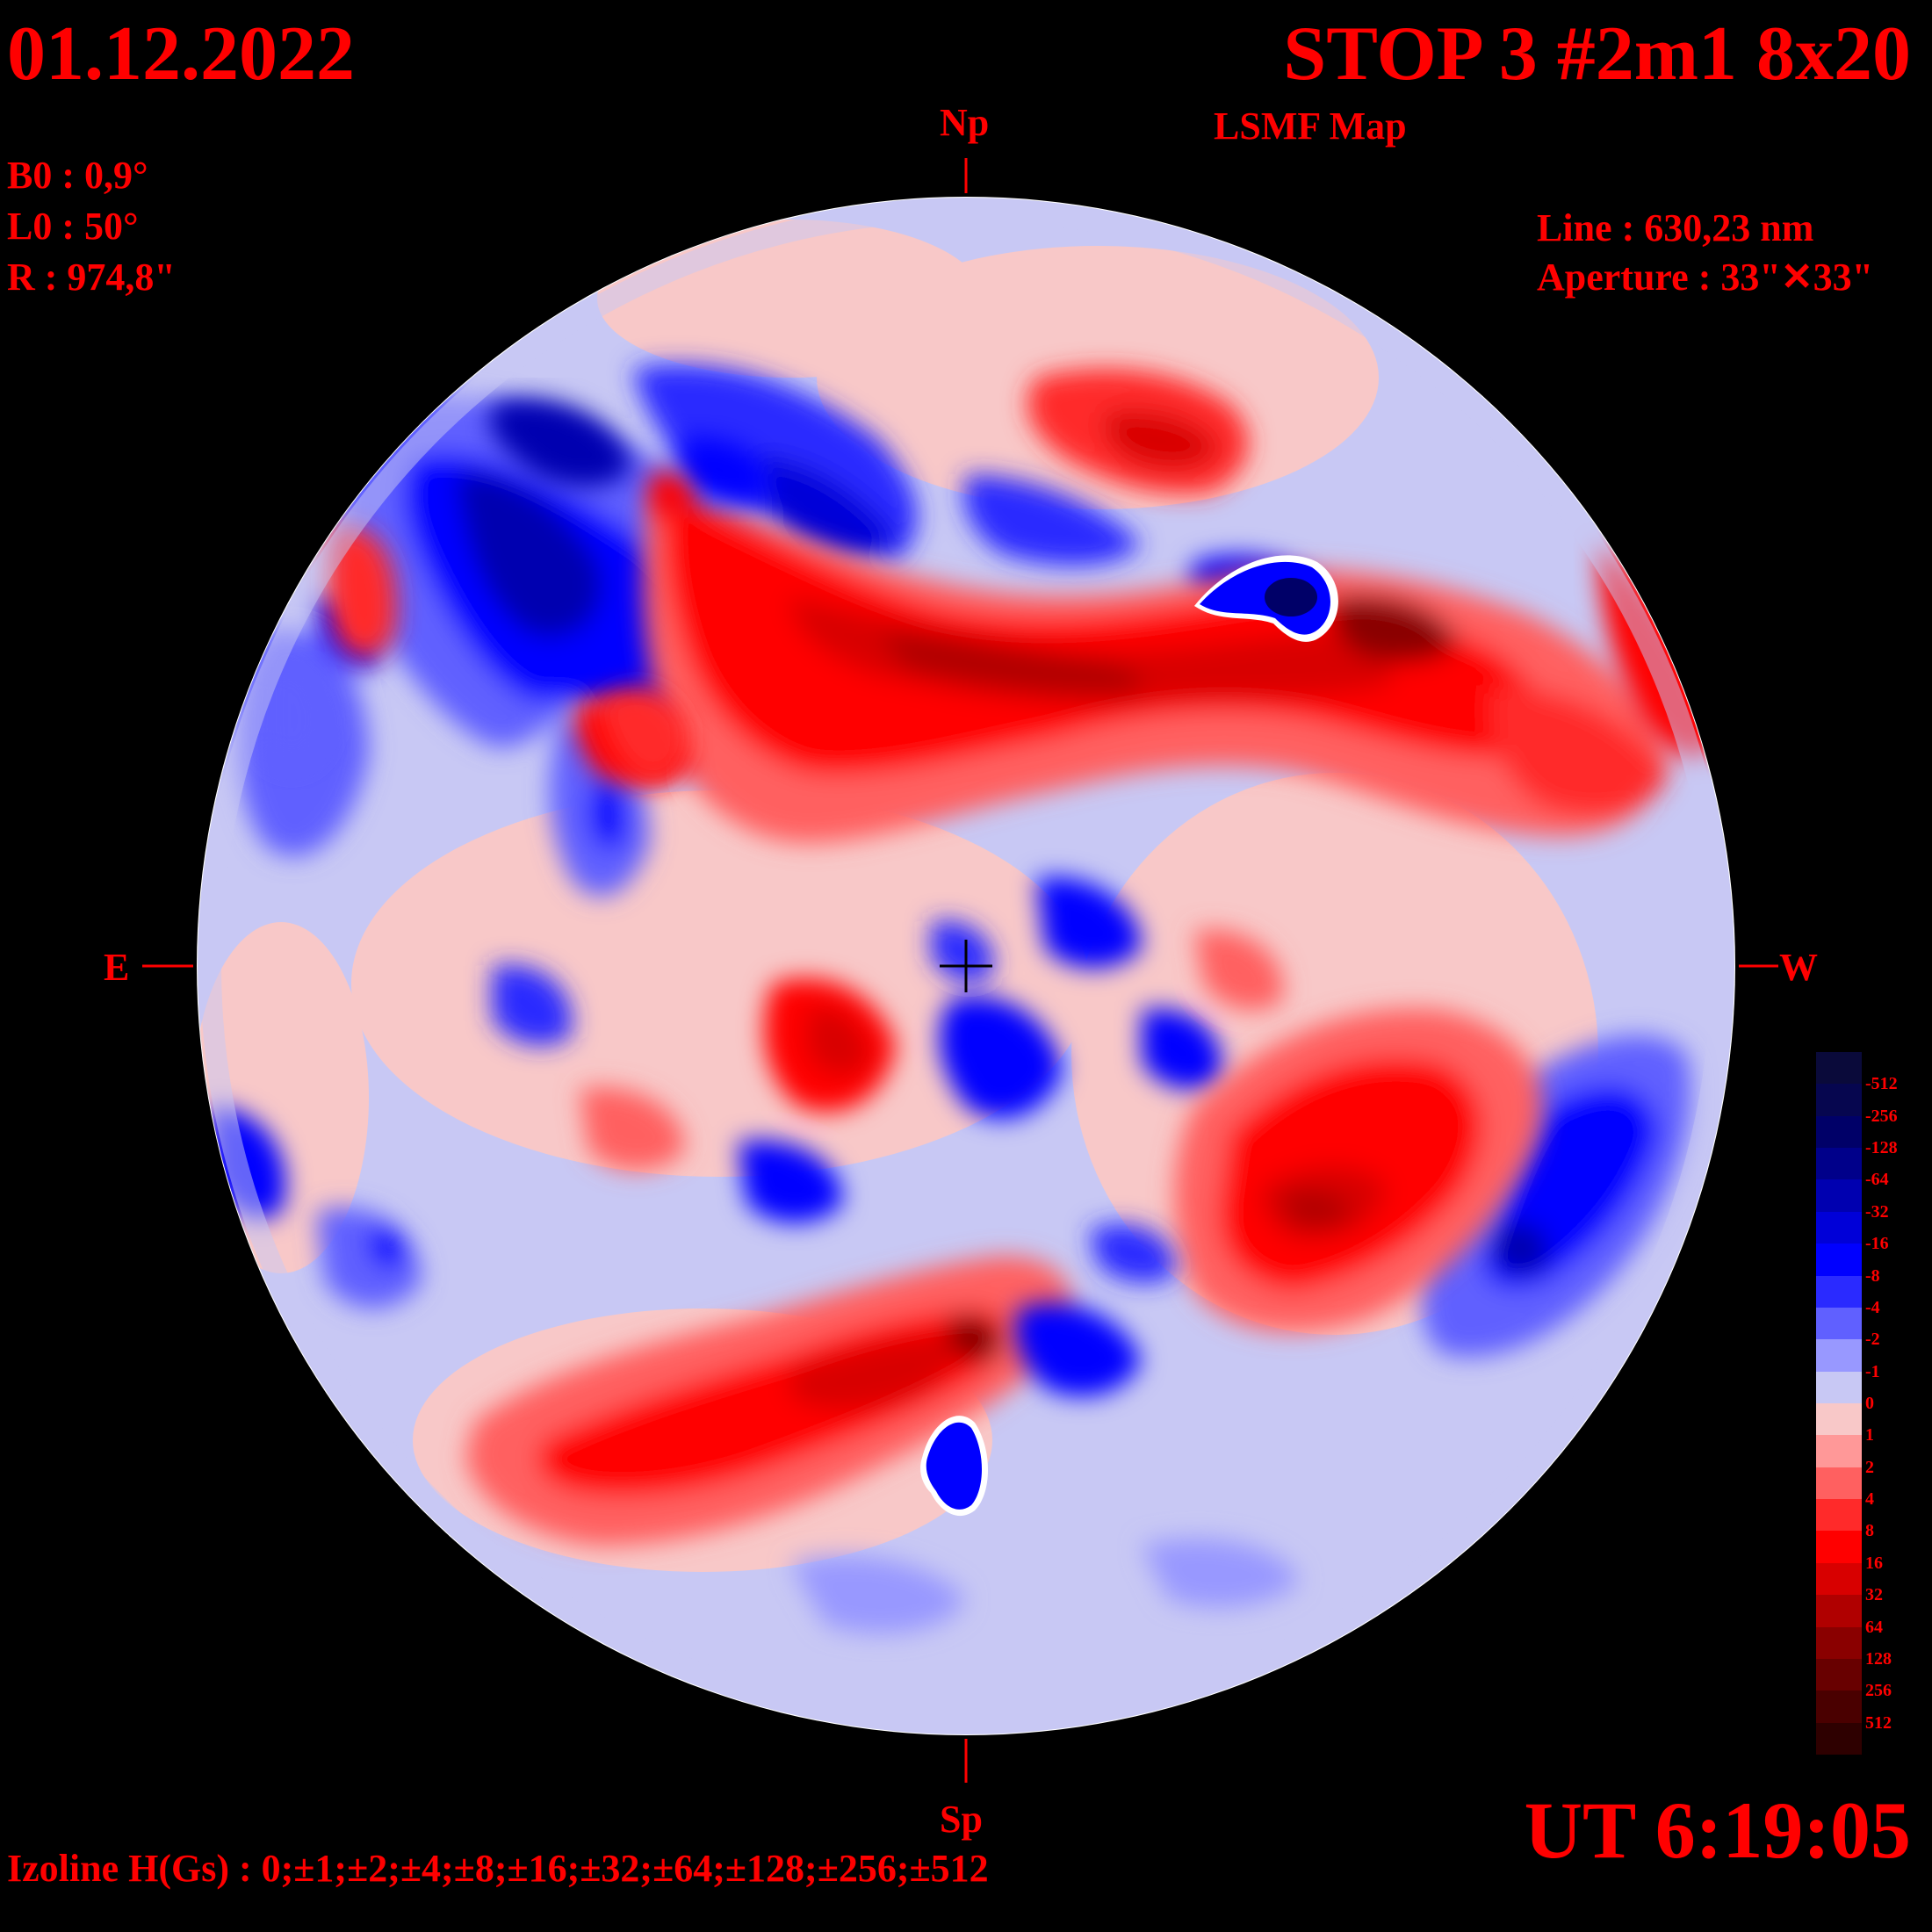  I want to click on map-type-label: LSMF Map, so click(1310, 127).